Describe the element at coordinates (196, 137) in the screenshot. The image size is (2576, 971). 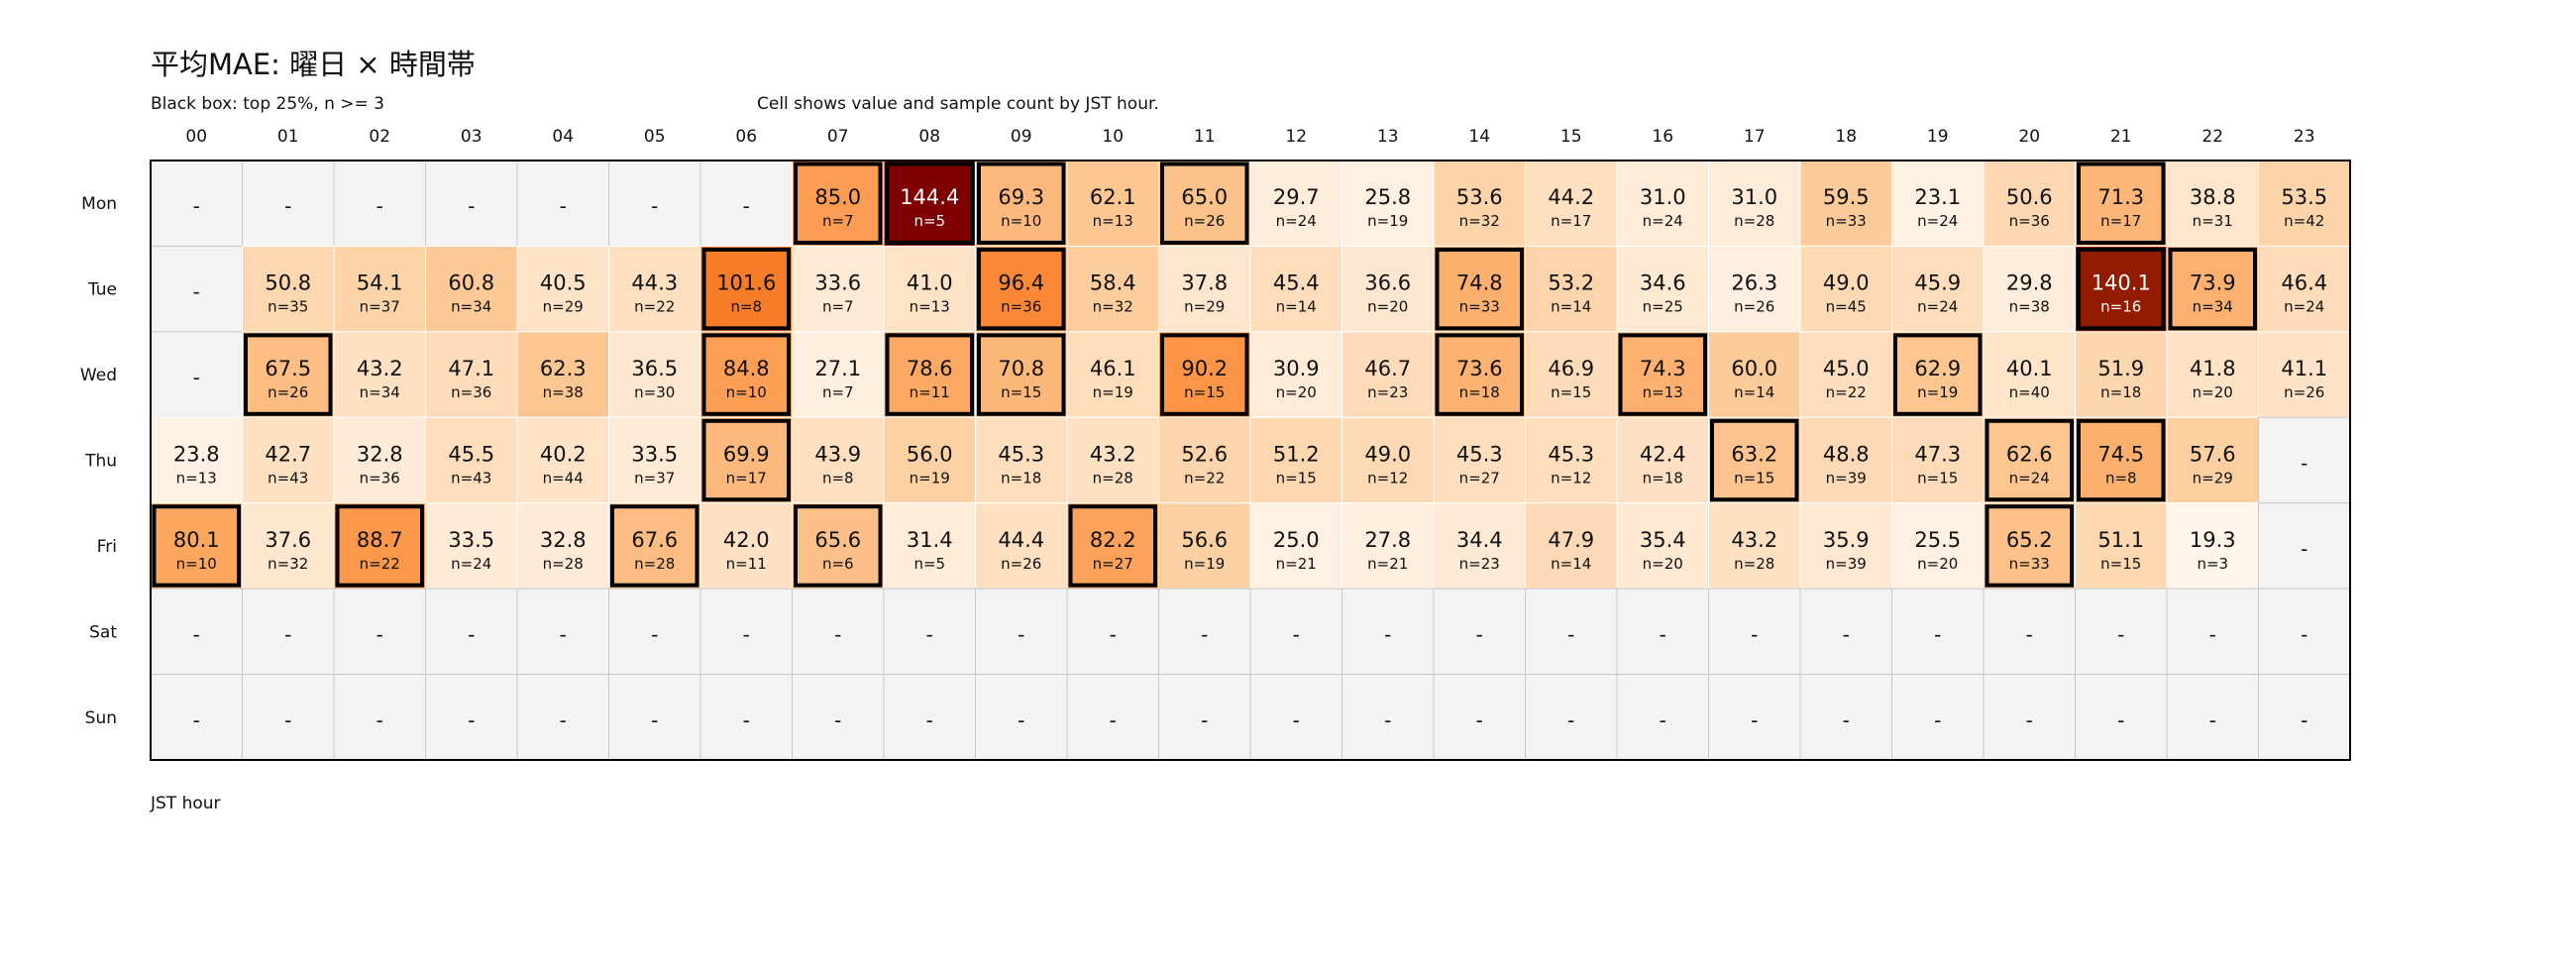
I see `x-tick-label: 00` at that location.